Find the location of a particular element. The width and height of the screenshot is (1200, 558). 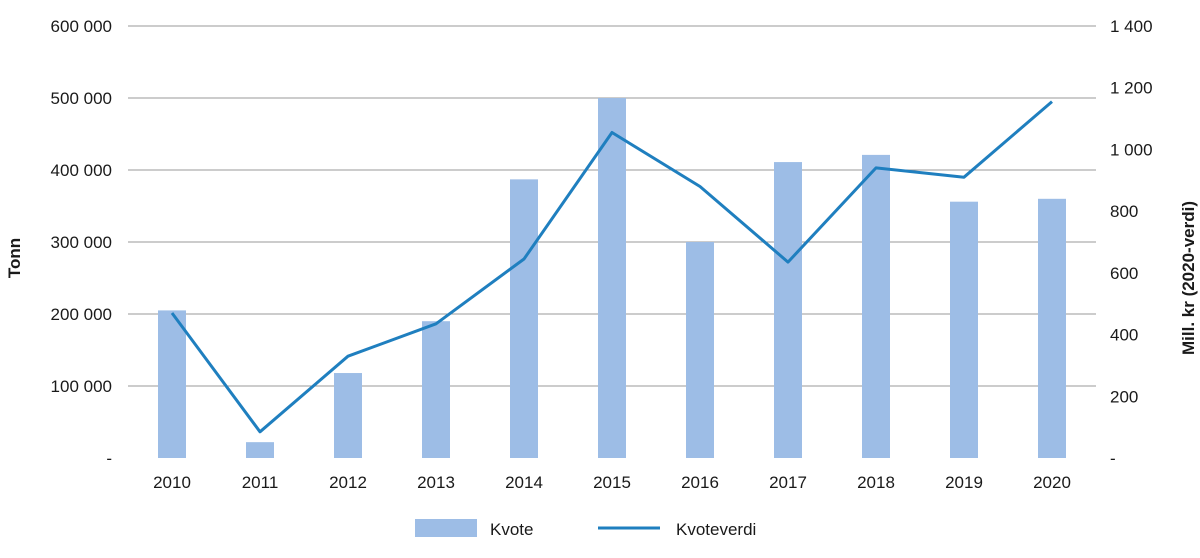

y-tick-label: 600 000 is located at coordinates (81, 26).